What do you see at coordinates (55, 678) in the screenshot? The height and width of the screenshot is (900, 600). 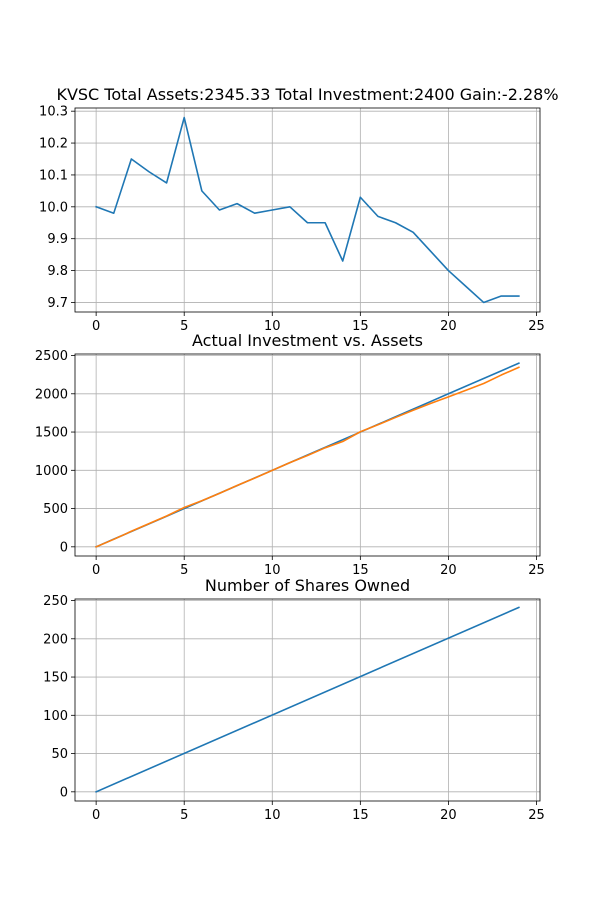 I see `y-tick-label: 150` at bounding box center [55, 678].